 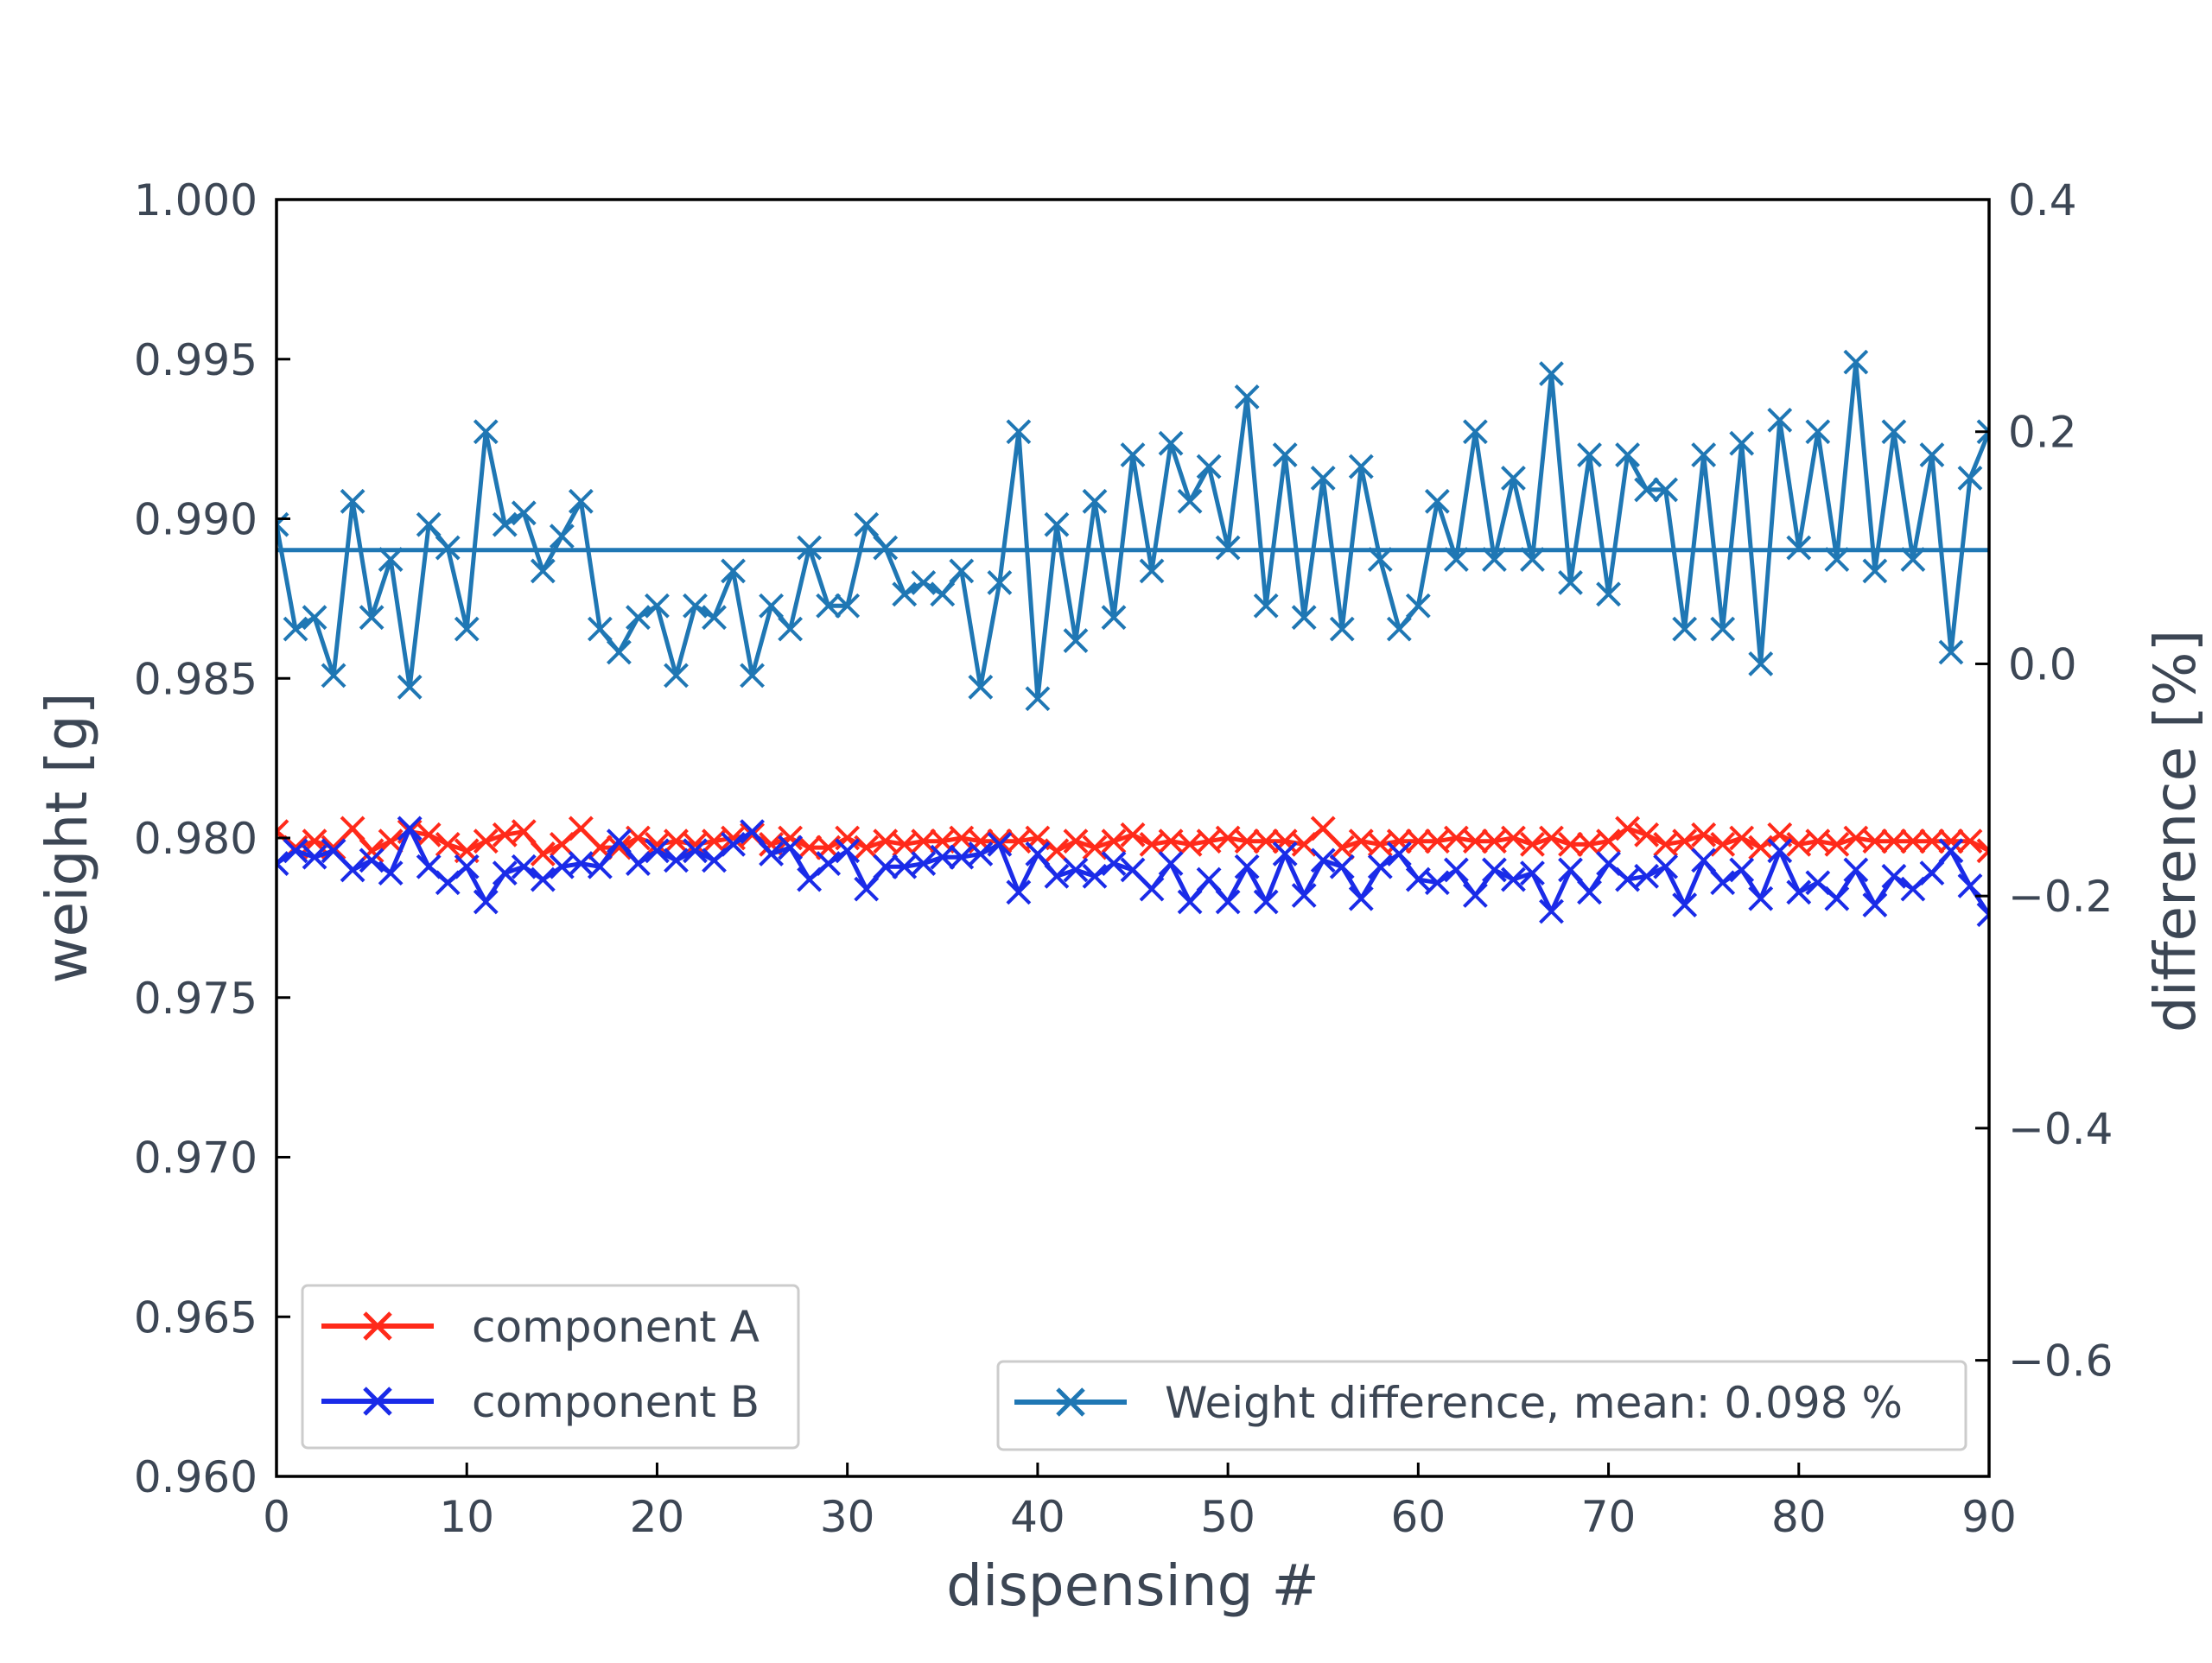 I want to click on y-left-tick-label: 1.000, so click(x=195, y=200).